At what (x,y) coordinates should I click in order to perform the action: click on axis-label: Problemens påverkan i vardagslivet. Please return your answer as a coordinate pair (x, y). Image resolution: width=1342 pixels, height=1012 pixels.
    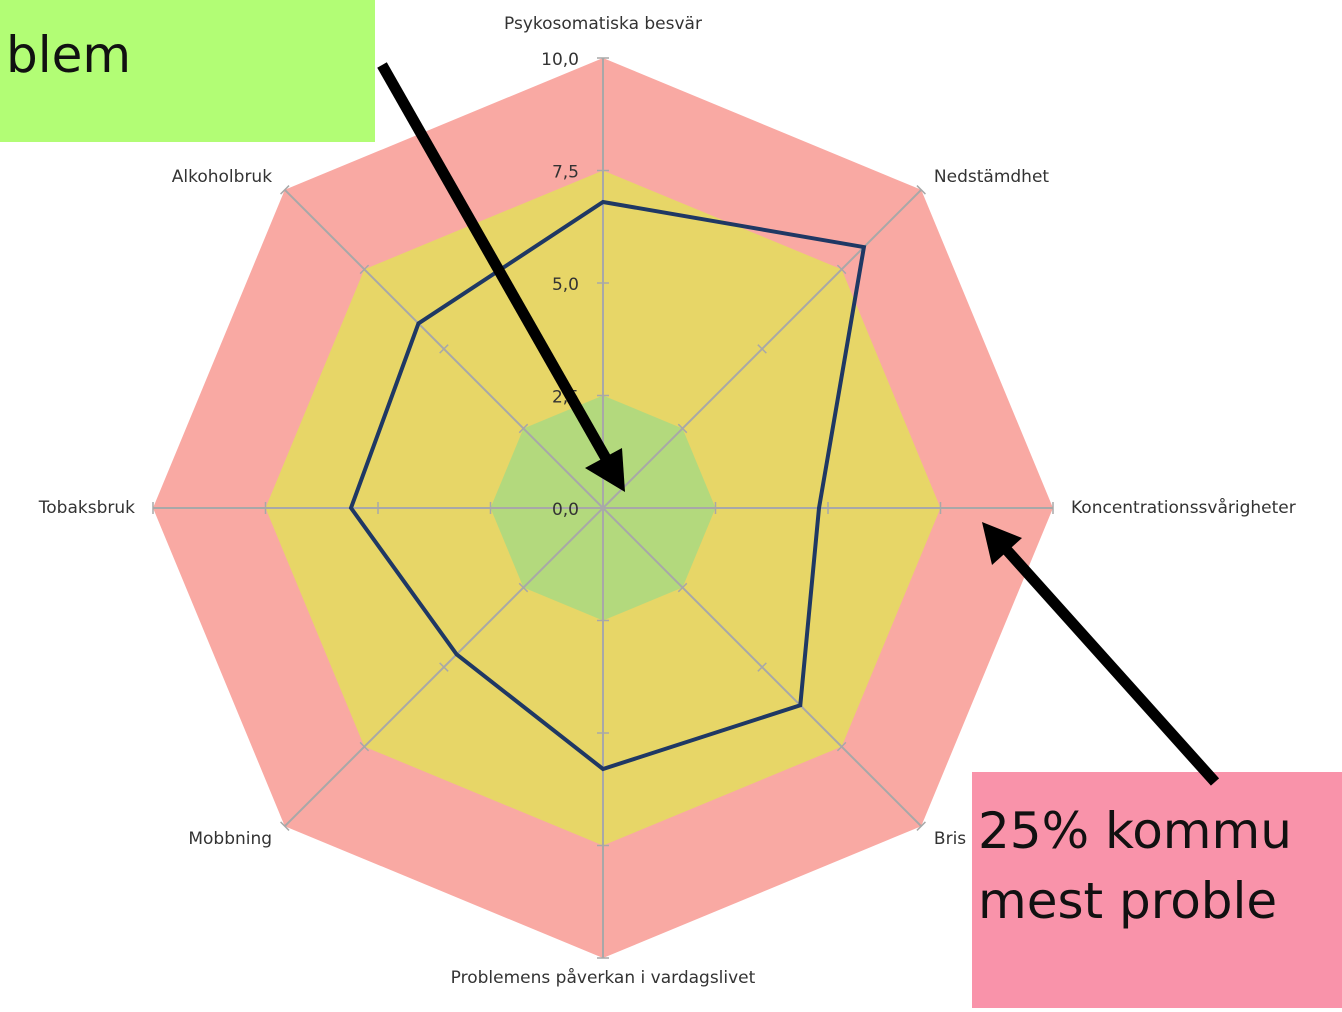
    Looking at the image, I should click on (603, 977).